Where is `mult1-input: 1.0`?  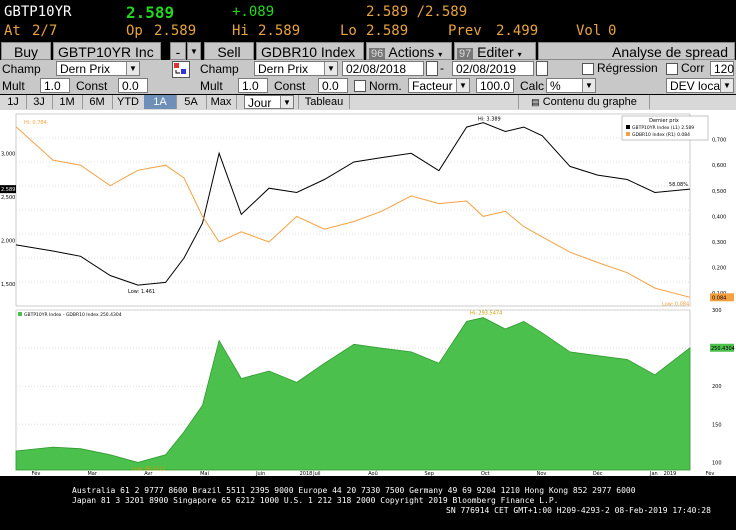
mult1-input: 1.0 is located at coordinates (55, 85).